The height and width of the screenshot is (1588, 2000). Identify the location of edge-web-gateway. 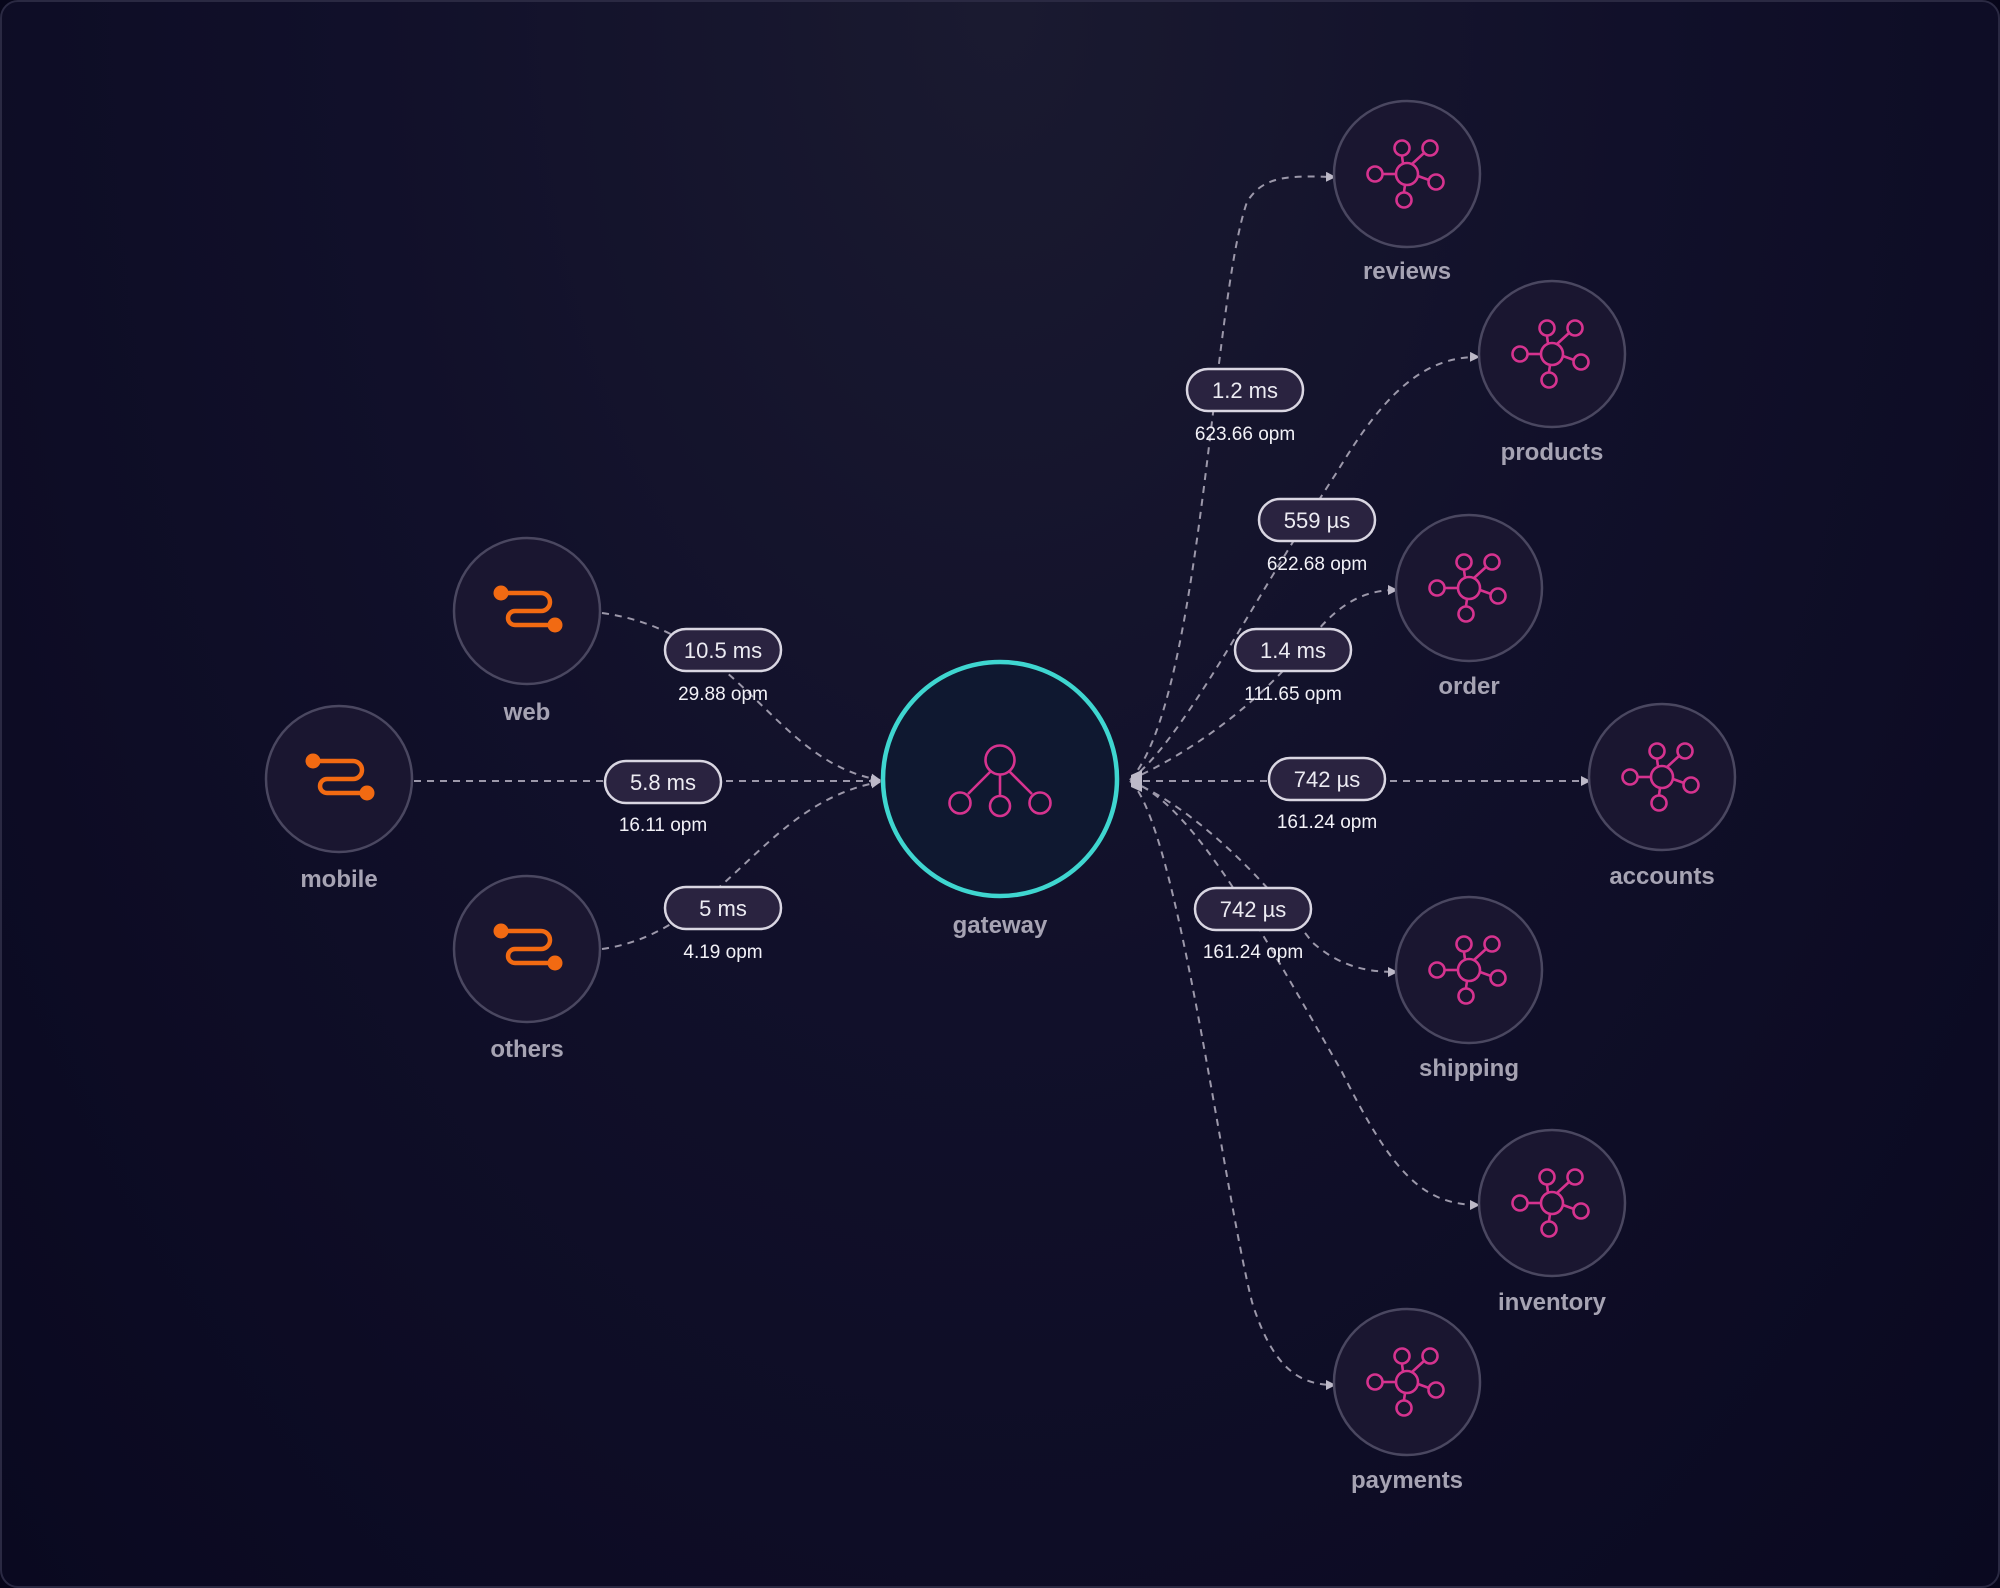
(741, 698).